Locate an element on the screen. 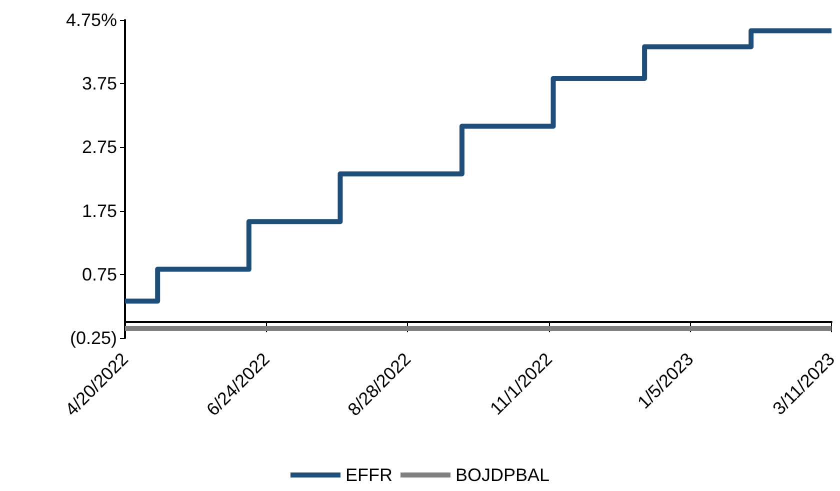 The image size is (840, 491). y-tick-label: 1.75 is located at coordinates (99, 210).